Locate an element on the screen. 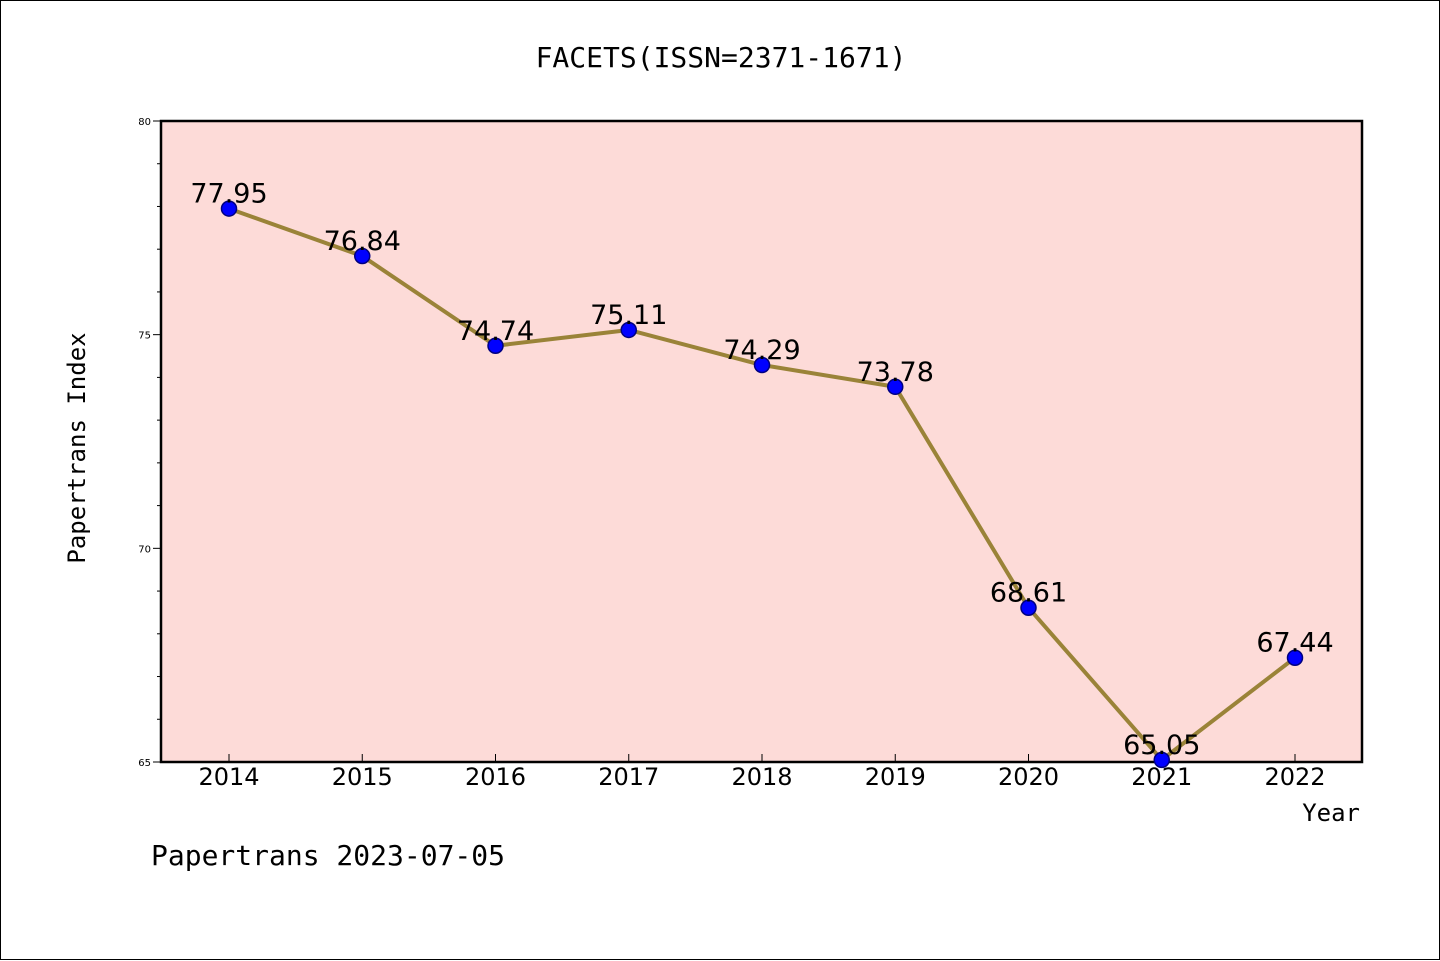 The height and width of the screenshot is (961, 1440). y-tick-label: 65 is located at coordinates (144, 763).